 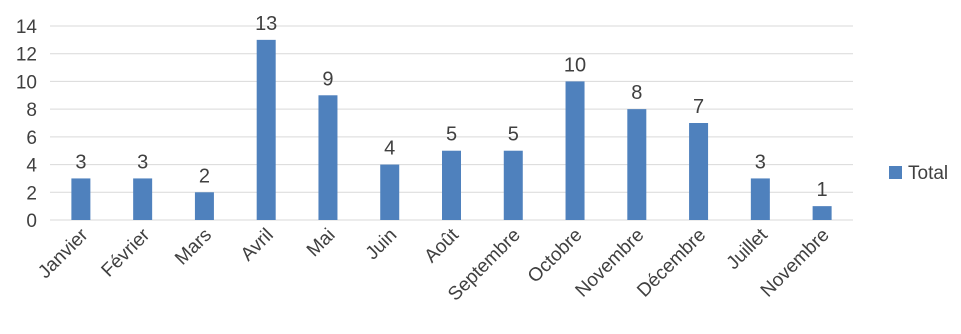 What do you see at coordinates (257, 245) in the screenshot?
I see `x-tick-label: Avril` at bounding box center [257, 245].